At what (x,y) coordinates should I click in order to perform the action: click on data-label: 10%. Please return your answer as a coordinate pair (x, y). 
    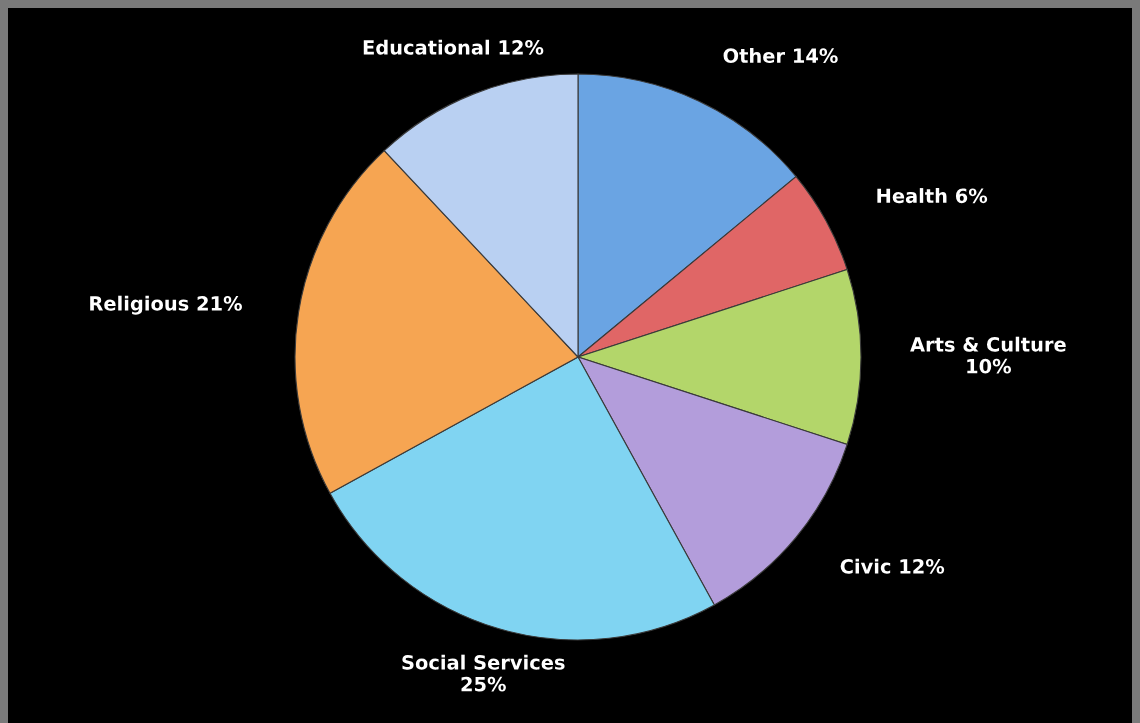
    Looking at the image, I should click on (989, 366).